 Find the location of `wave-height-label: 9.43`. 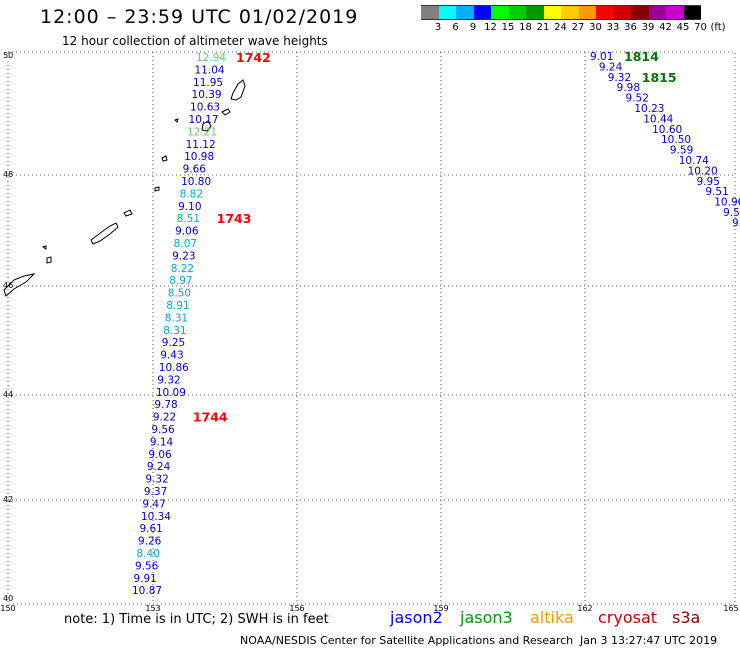

wave-height-label: 9.43 is located at coordinates (171, 356).